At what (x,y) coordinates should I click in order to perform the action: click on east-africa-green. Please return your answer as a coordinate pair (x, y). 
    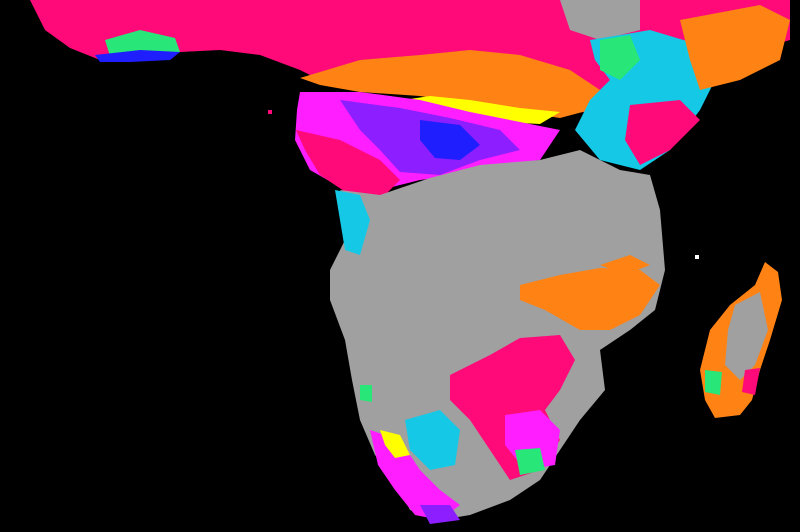
    Looking at the image, I should click on (620, 57).